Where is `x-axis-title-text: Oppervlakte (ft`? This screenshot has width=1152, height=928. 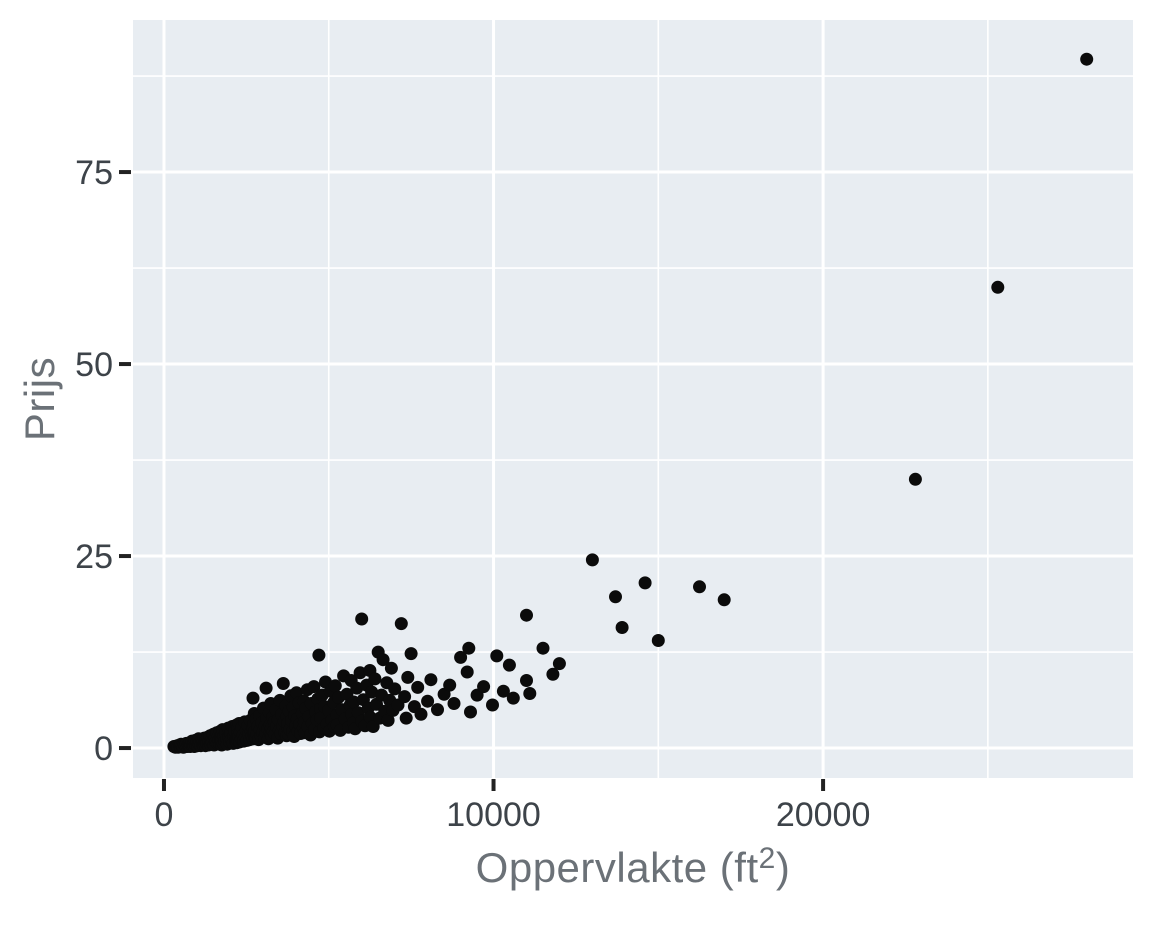 x-axis-title-text: Oppervlakte (ft is located at coordinates (617, 867).